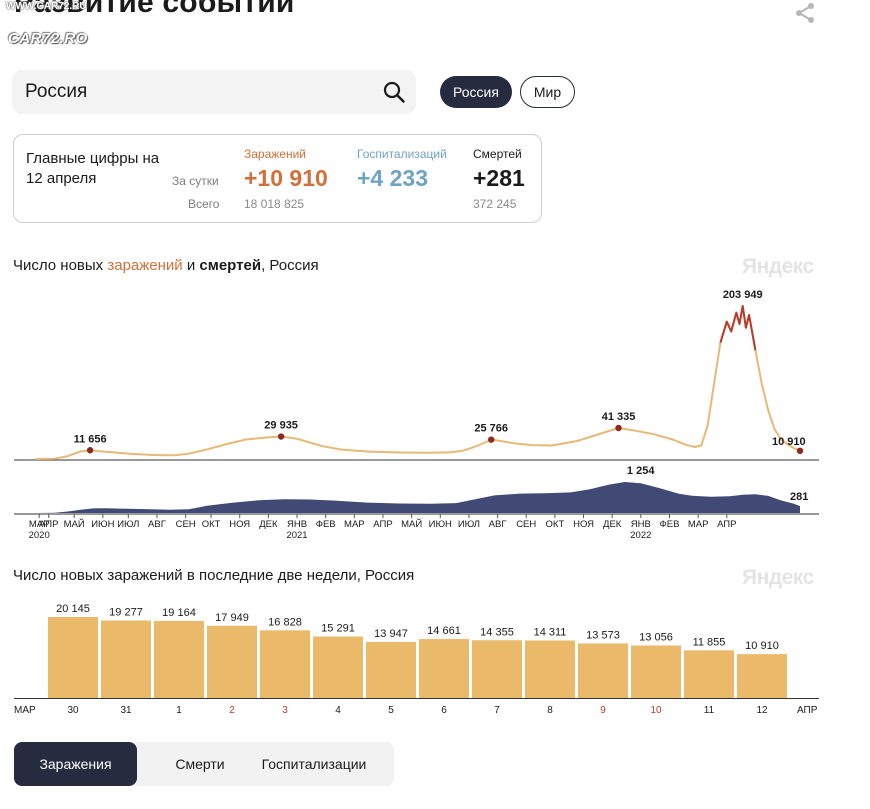 Image resolution: width=870 pixels, height=809 pixels. I want to click on x-tick-label: ИЮН, so click(102, 524).